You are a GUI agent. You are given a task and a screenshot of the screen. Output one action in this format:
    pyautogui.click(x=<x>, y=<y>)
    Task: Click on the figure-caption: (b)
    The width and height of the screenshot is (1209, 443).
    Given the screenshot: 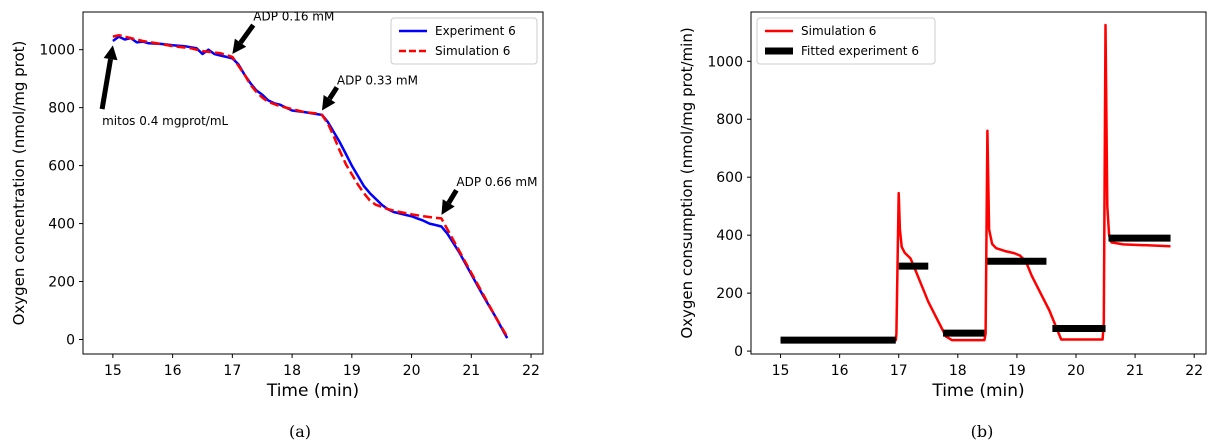 What is the action you would take?
    pyautogui.click(x=982, y=431)
    